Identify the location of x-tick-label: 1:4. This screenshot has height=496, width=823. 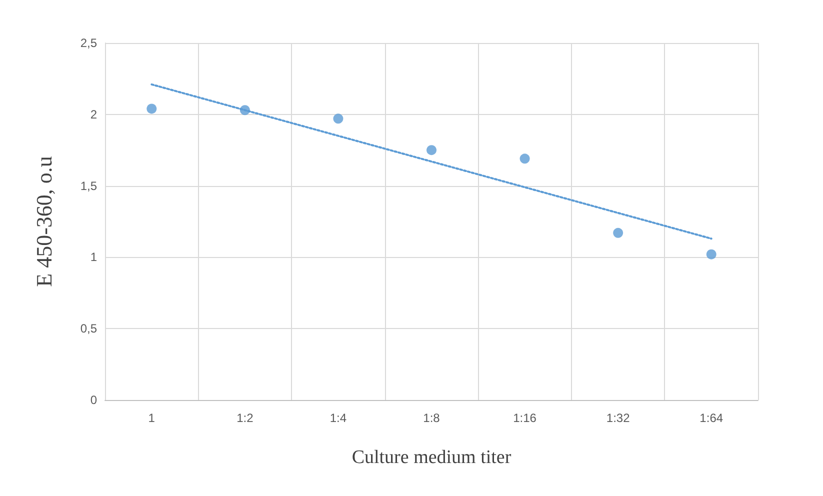
(338, 418).